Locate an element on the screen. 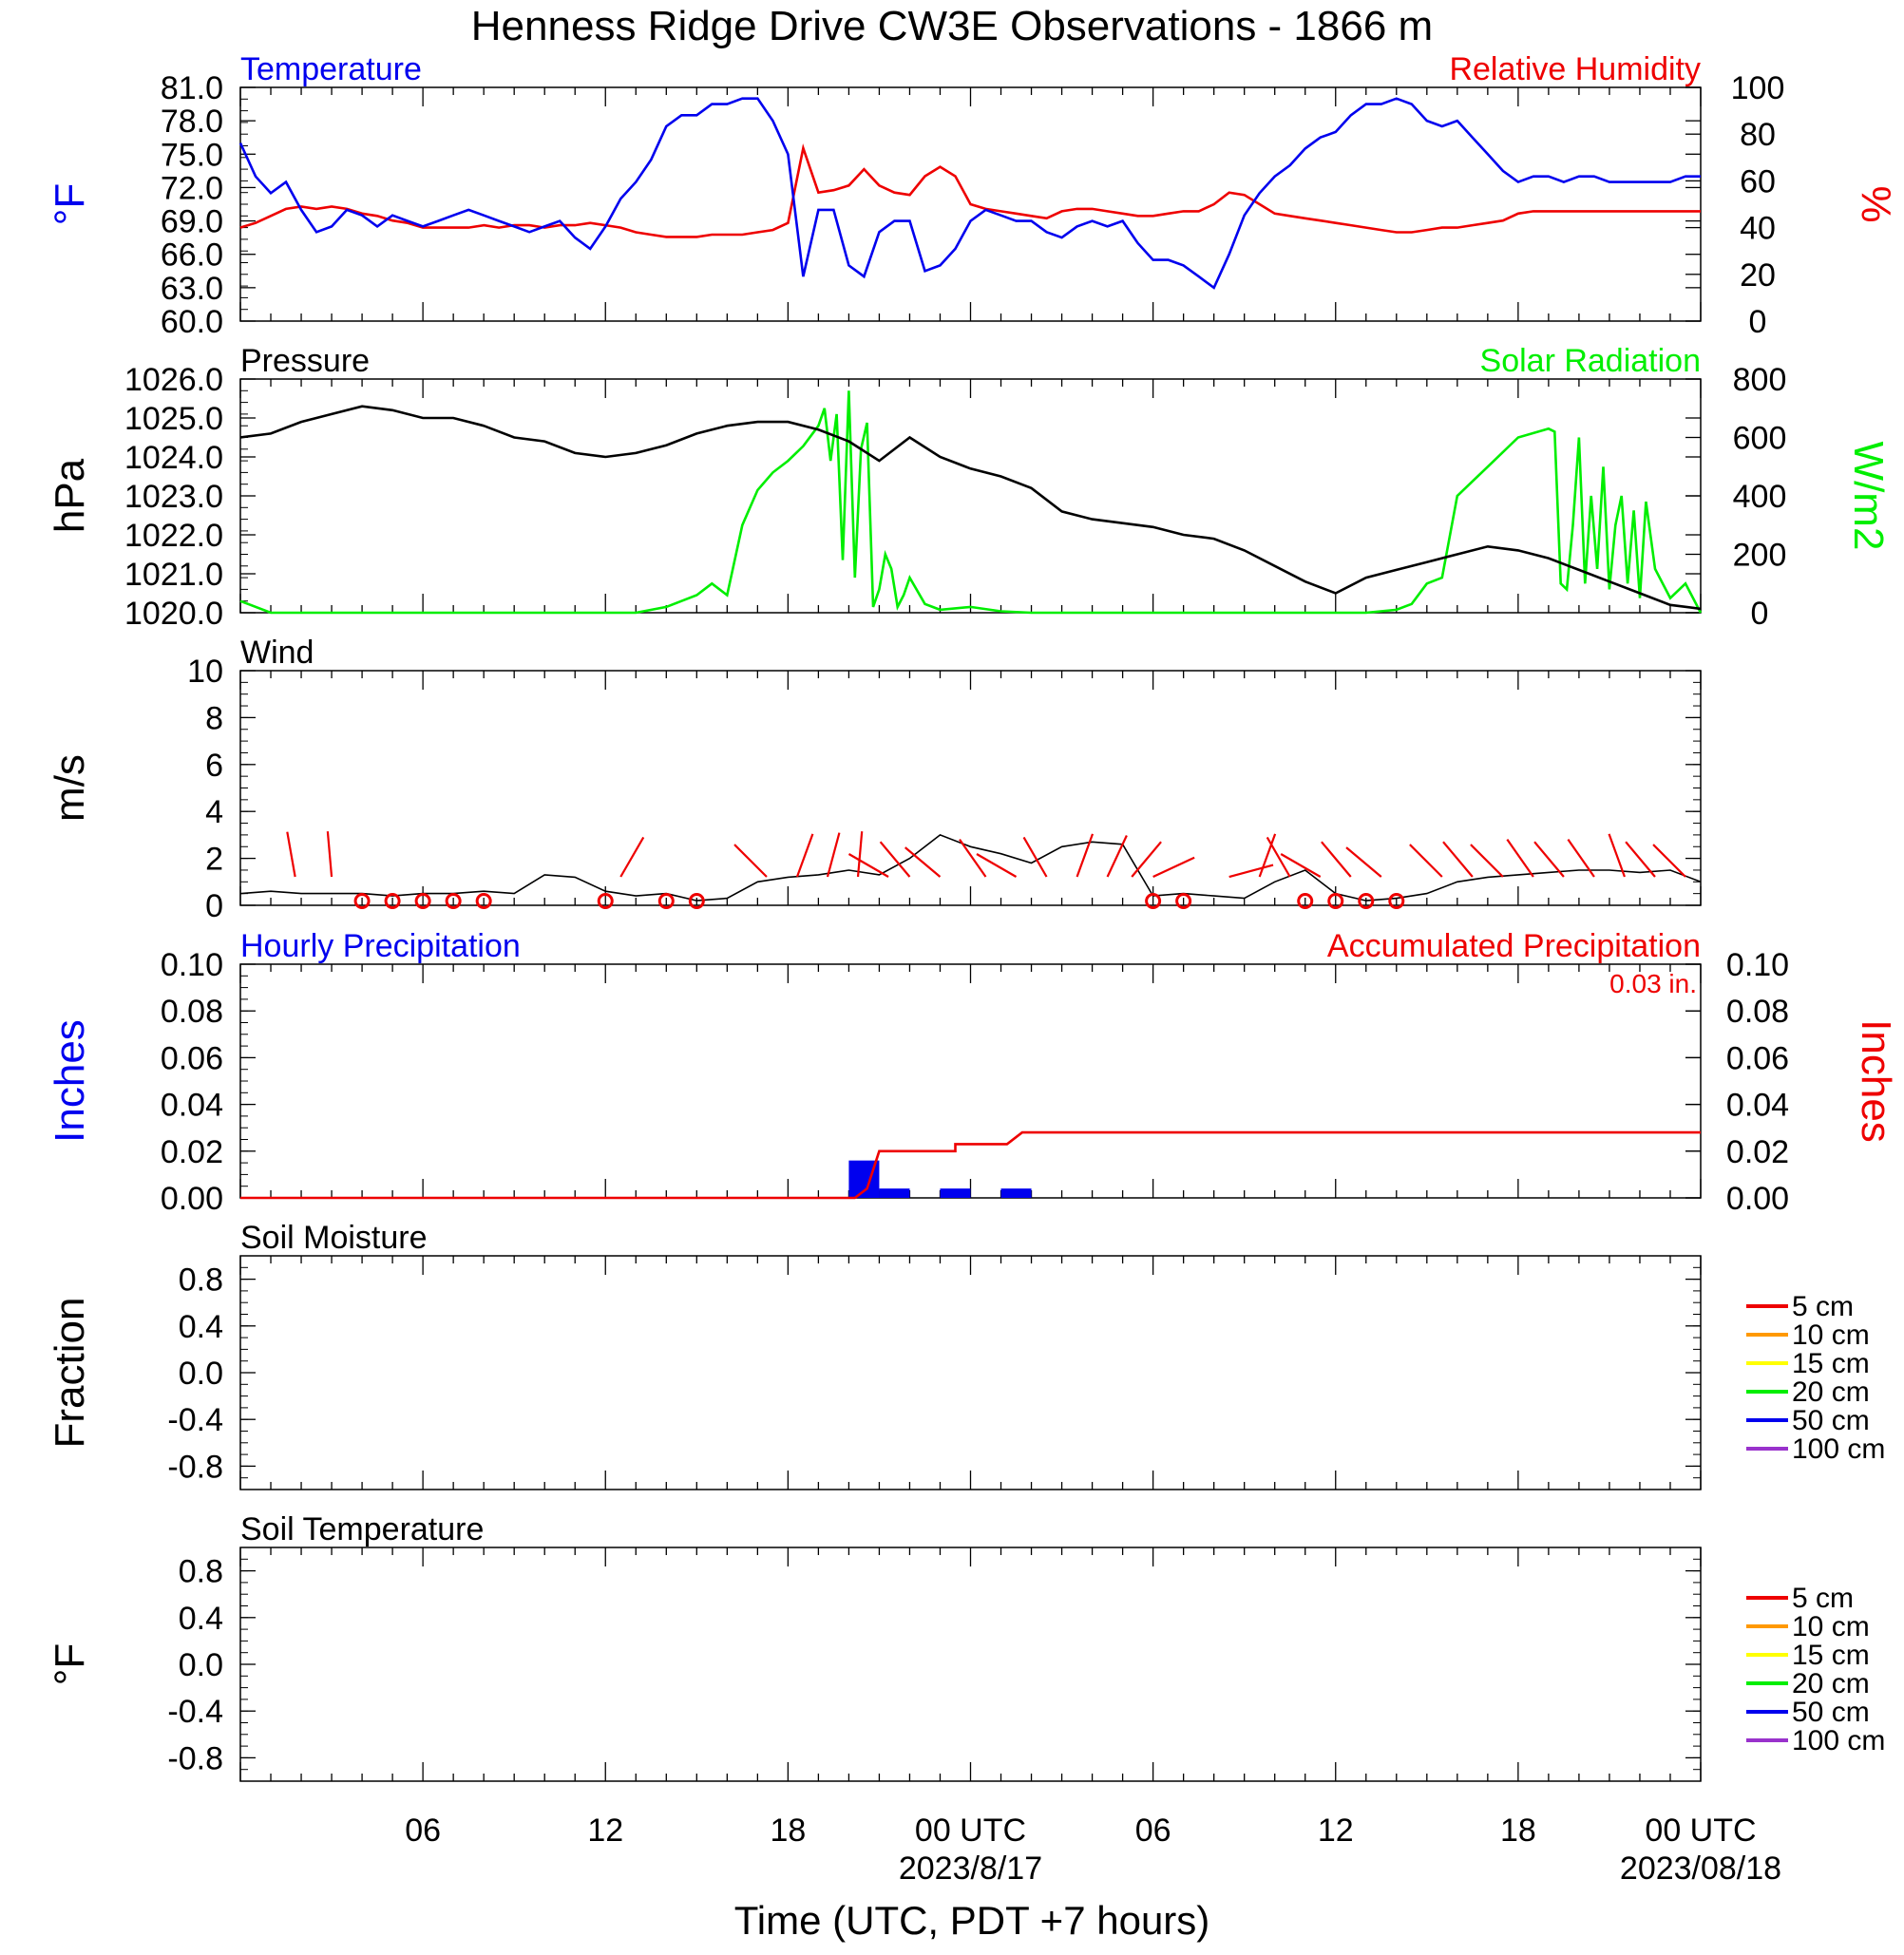 This screenshot has width=1904, height=1955. y-tick-label-right: 40 is located at coordinates (1758, 229).